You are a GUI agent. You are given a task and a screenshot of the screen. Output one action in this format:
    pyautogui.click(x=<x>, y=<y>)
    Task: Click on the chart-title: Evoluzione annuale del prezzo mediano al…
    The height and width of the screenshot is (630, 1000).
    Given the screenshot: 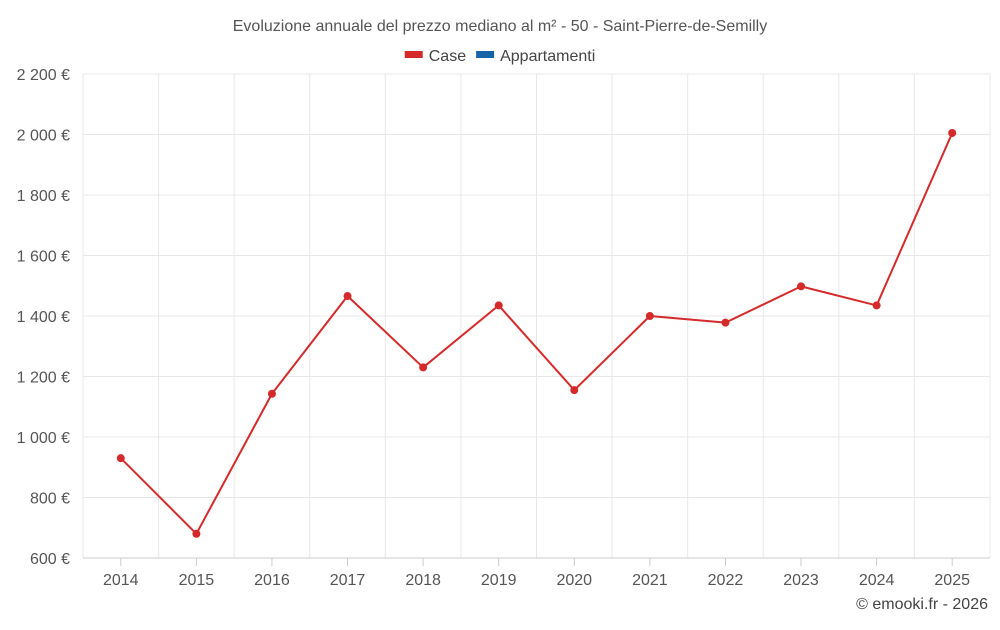 What is the action you would take?
    pyautogui.click(x=500, y=26)
    